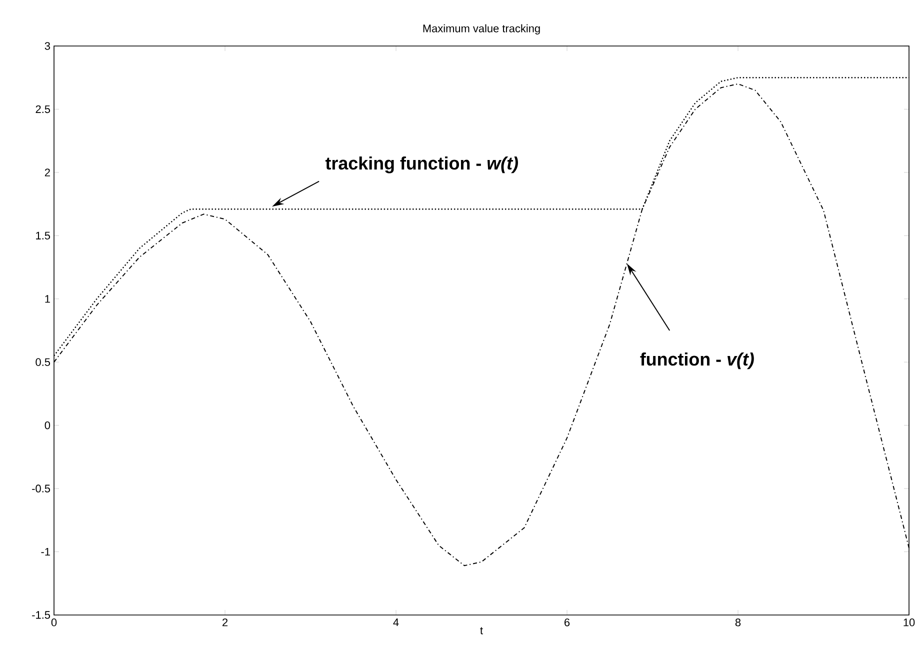 The height and width of the screenshot is (669, 923). I want to click on x-tick-label: 8, so click(738, 622).